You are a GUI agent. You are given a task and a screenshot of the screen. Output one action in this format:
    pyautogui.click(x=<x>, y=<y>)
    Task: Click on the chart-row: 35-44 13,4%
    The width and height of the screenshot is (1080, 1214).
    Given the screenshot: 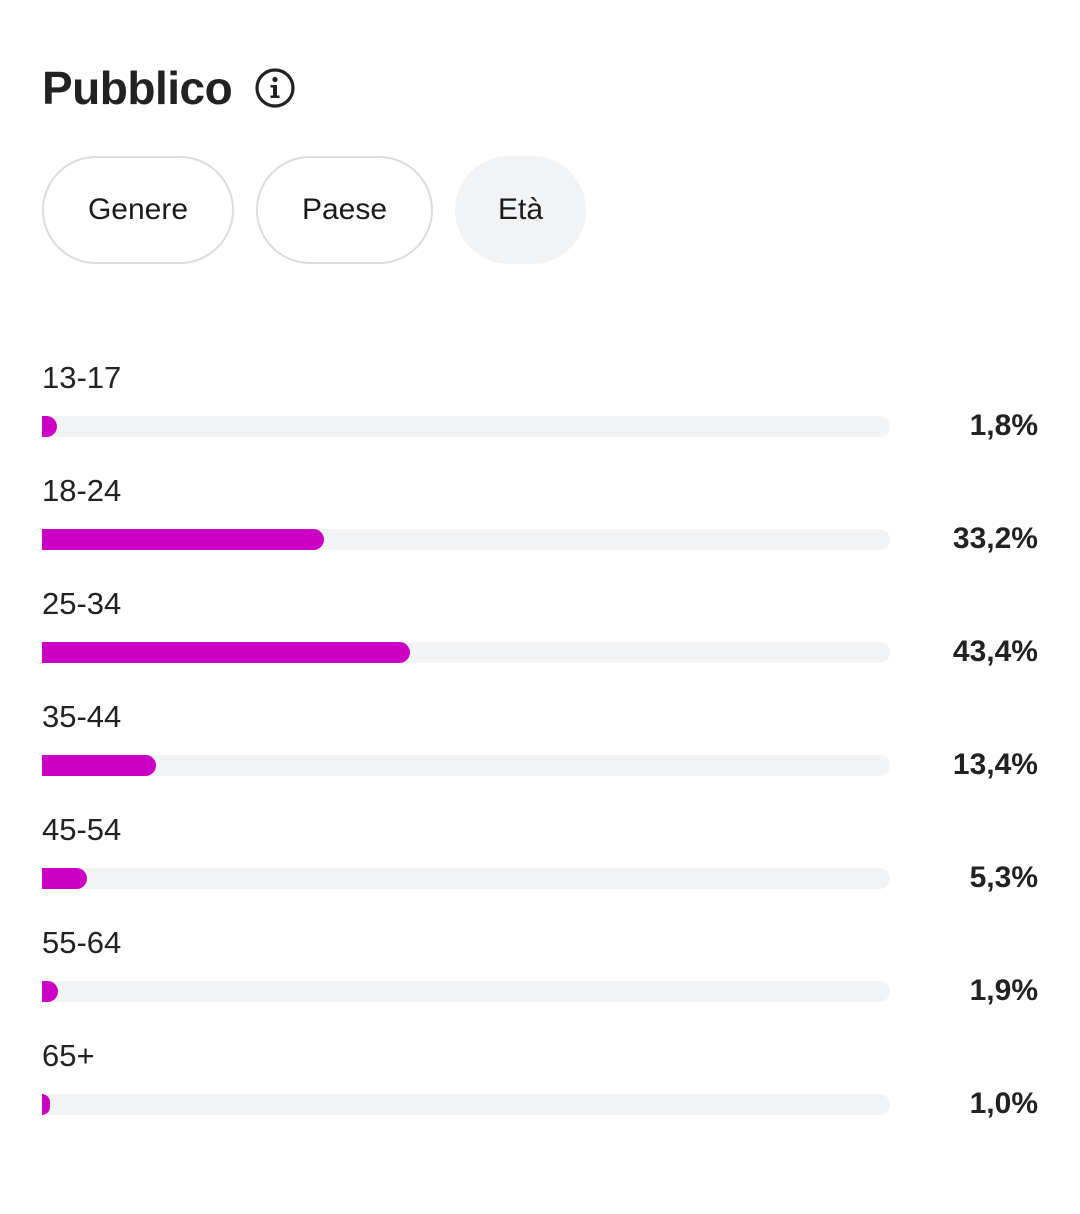 What is the action you would take?
    pyautogui.click(x=540, y=749)
    